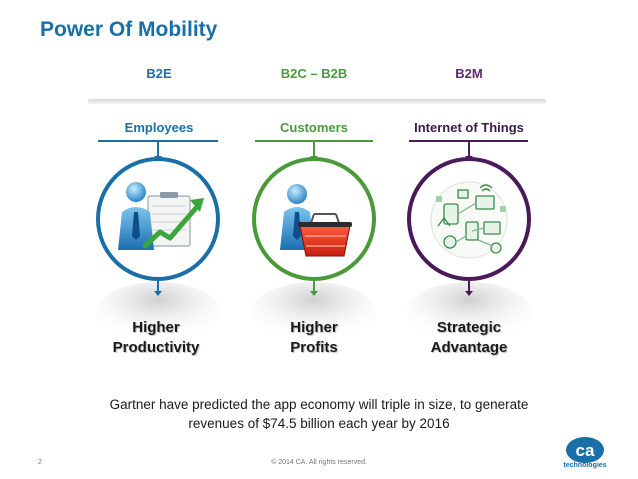 This screenshot has height=479, width=638. Describe the element at coordinates (469, 347) in the screenshot. I see `outcome-line: Advantage` at that location.